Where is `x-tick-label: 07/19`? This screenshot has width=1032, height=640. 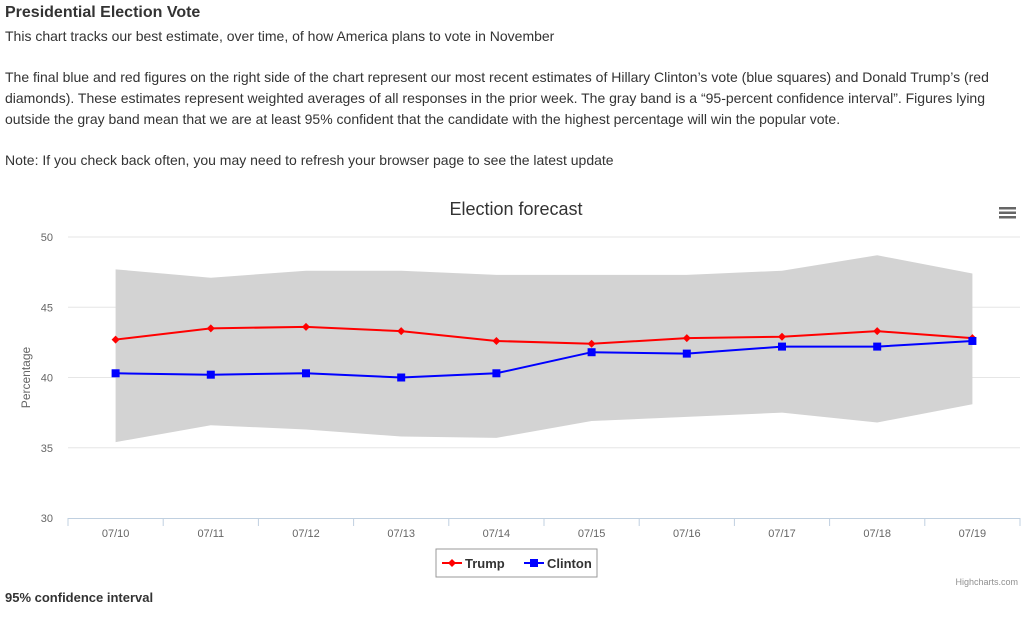 x-tick-label: 07/19 is located at coordinates (973, 534).